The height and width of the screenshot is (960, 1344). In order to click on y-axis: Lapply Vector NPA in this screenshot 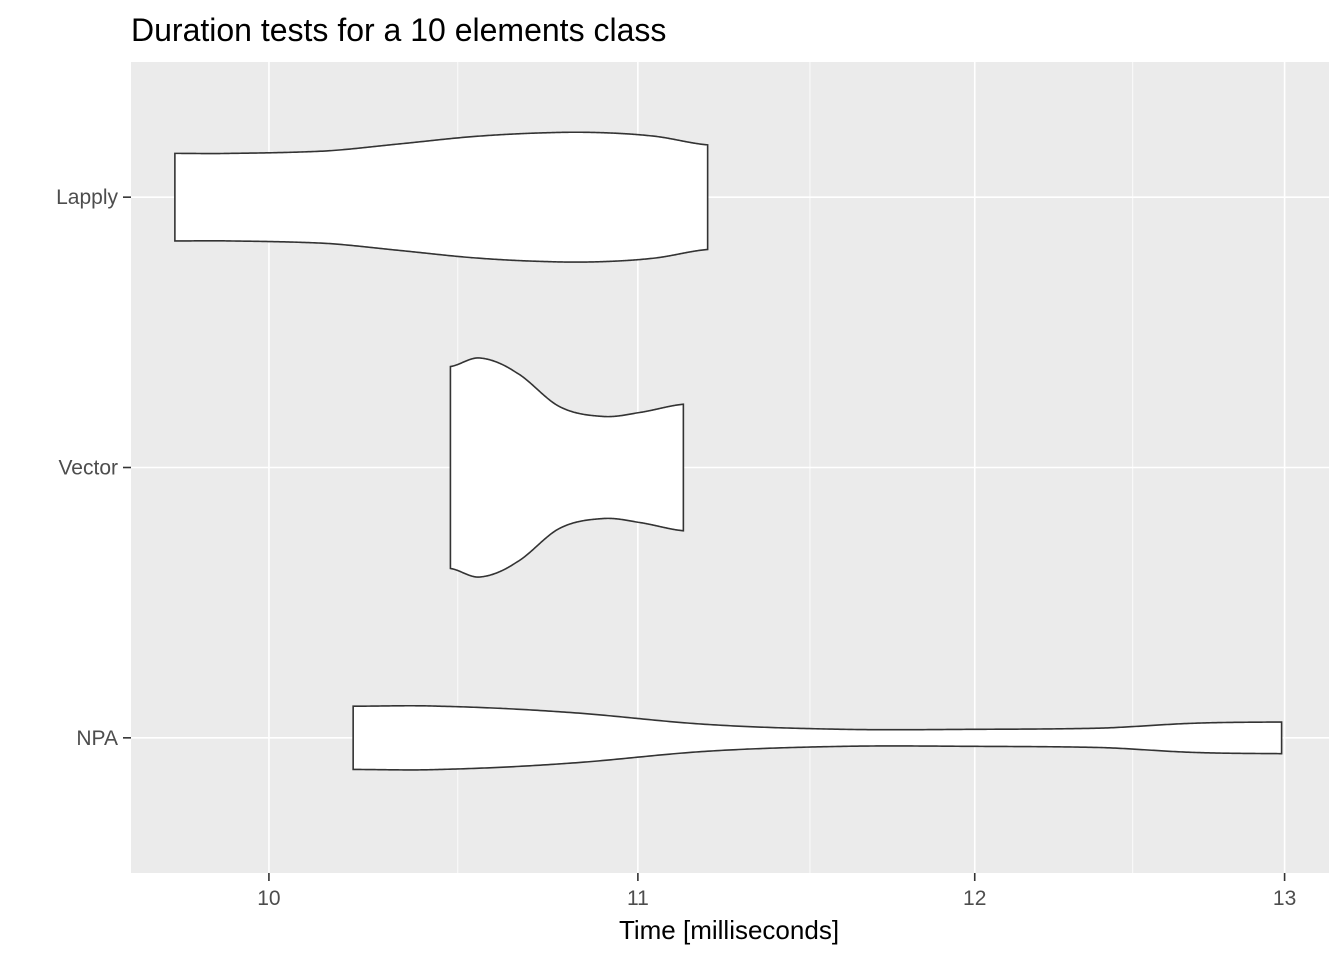, I will do `click(93, 468)`.